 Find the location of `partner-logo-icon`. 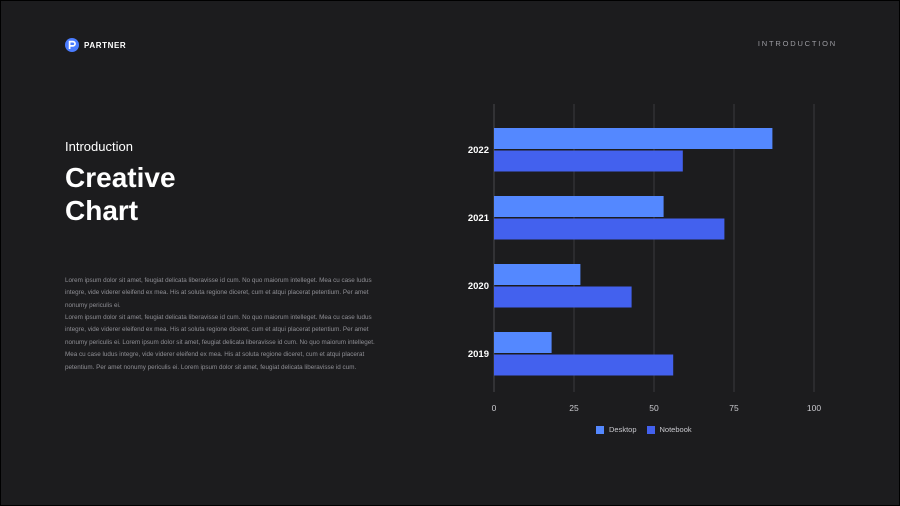

partner-logo-icon is located at coordinates (72, 45).